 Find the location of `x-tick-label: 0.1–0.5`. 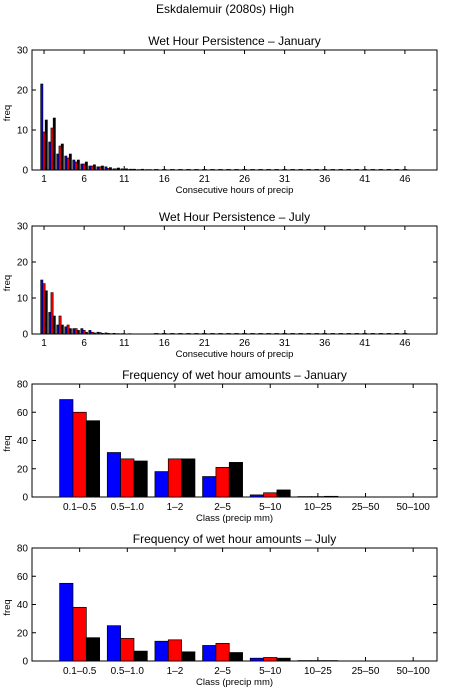

x-tick-label: 0.1–0.5 is located at coordinates (80, 507).